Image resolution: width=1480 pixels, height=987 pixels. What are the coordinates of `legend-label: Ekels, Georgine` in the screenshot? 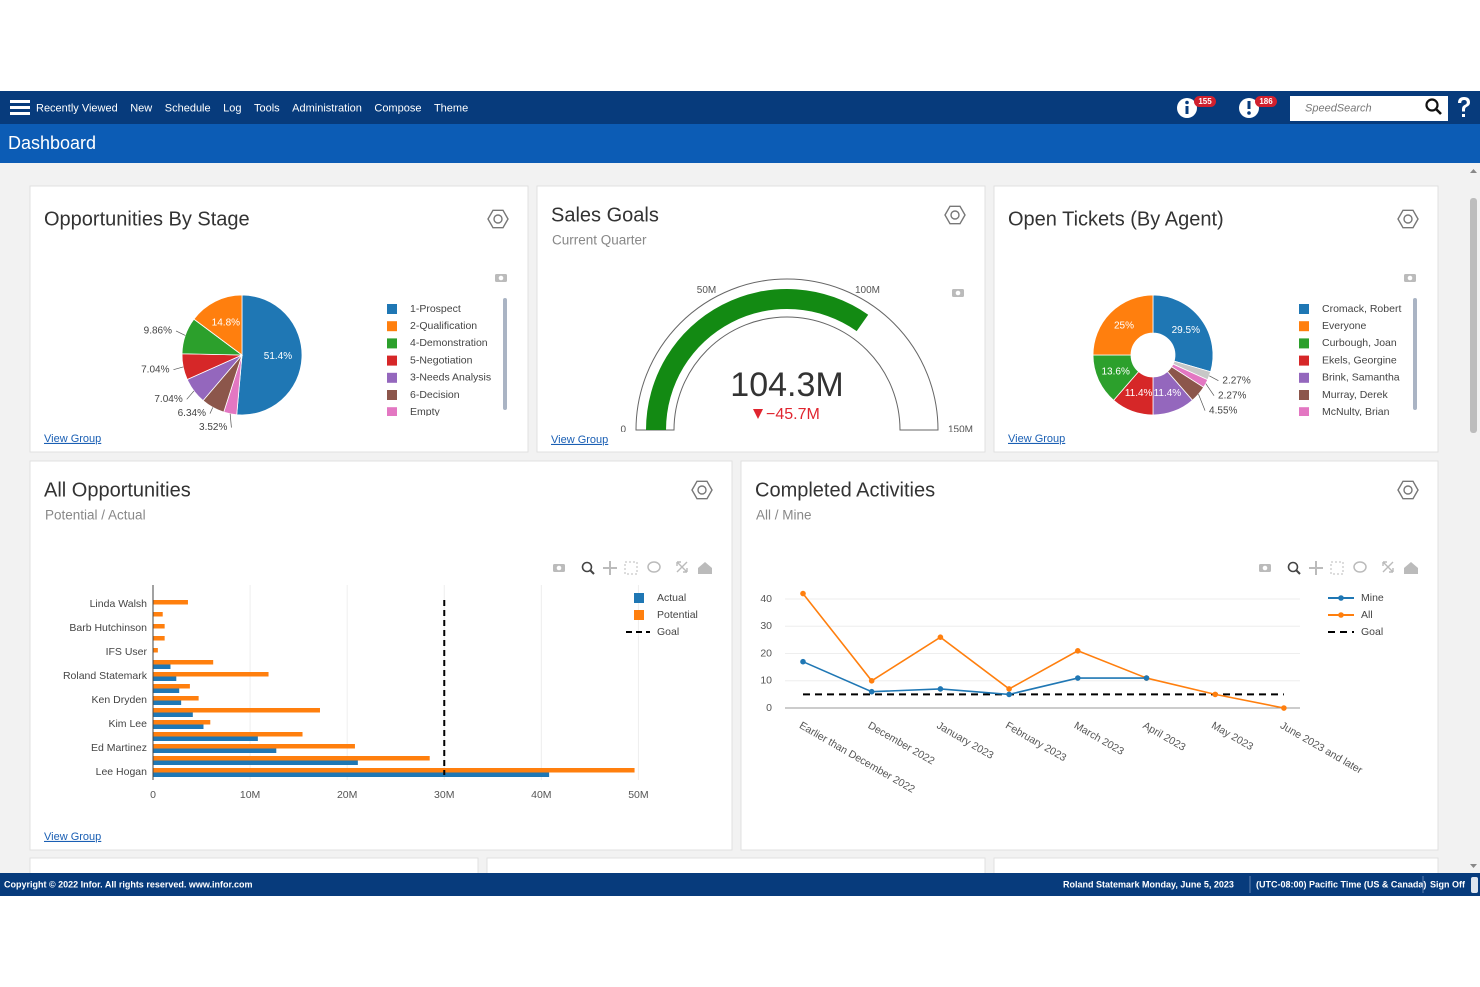 It's located at (1359, 360).